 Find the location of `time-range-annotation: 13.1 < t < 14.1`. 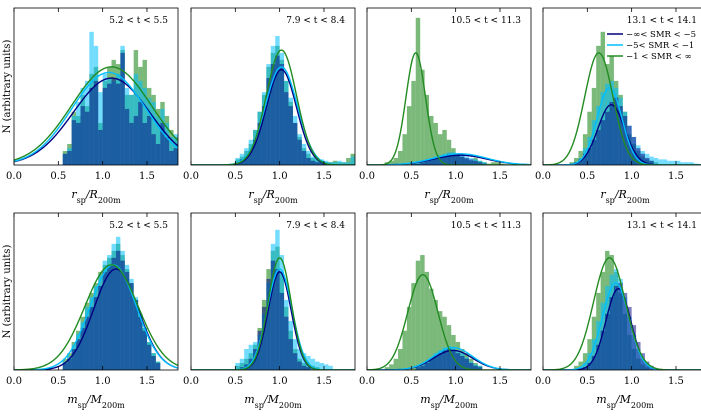

time-range-annotation: 13.1 < t < 14.1 is located at coordinates (662, 226).